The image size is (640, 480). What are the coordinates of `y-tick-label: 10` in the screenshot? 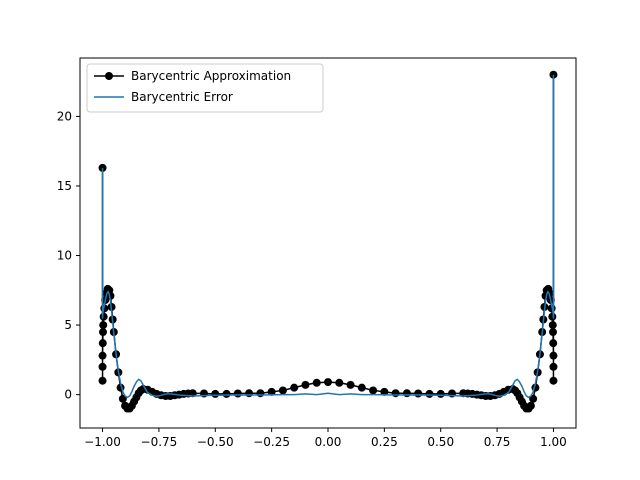 It's located at (64, 256).